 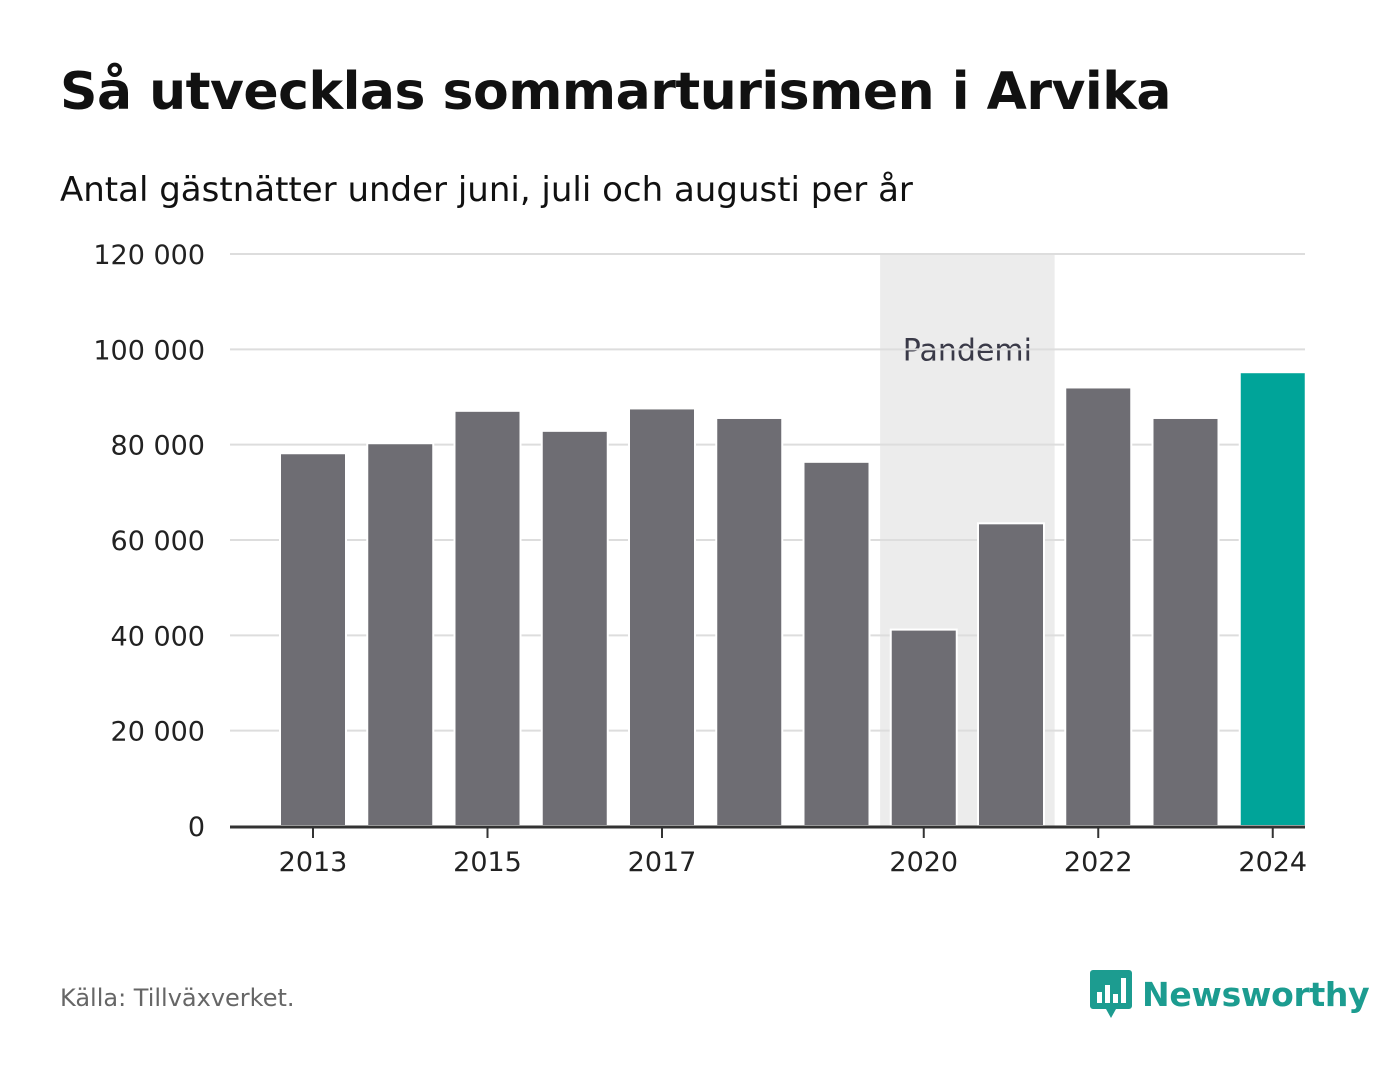 What do you see at coordinates (1272, 599) in the screenshot?
I see `bar-2024` at bounding box center [1272, 599].